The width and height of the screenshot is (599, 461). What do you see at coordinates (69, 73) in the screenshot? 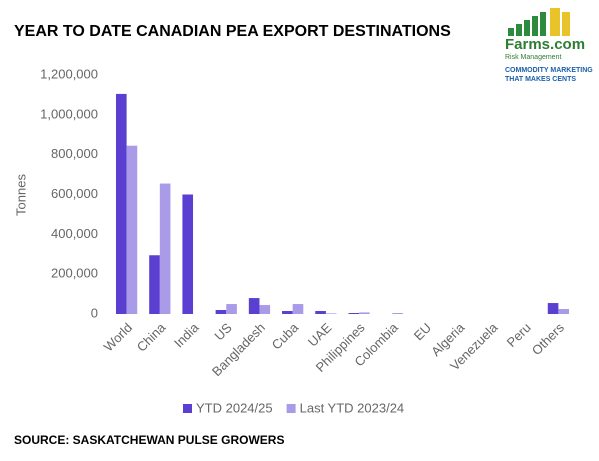
I see `y-tick-label: 1,200,000` at bounding box center [69, 73].